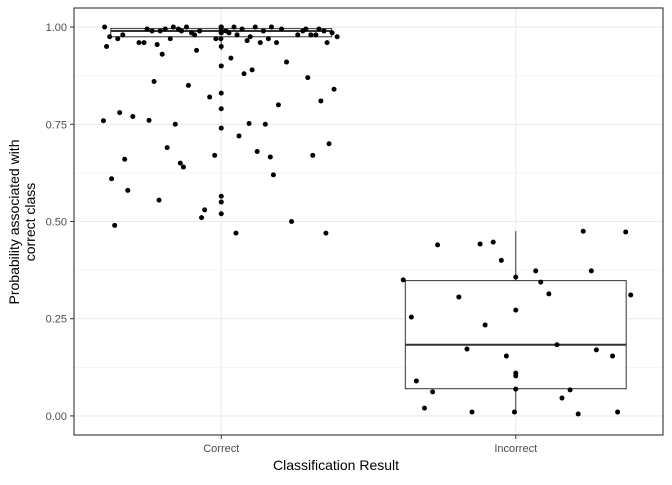  What do you see at coordinates (515, 449) in the screenshot?
I see `x-tick-label: Incorrect` at bounding box center [515, 449].